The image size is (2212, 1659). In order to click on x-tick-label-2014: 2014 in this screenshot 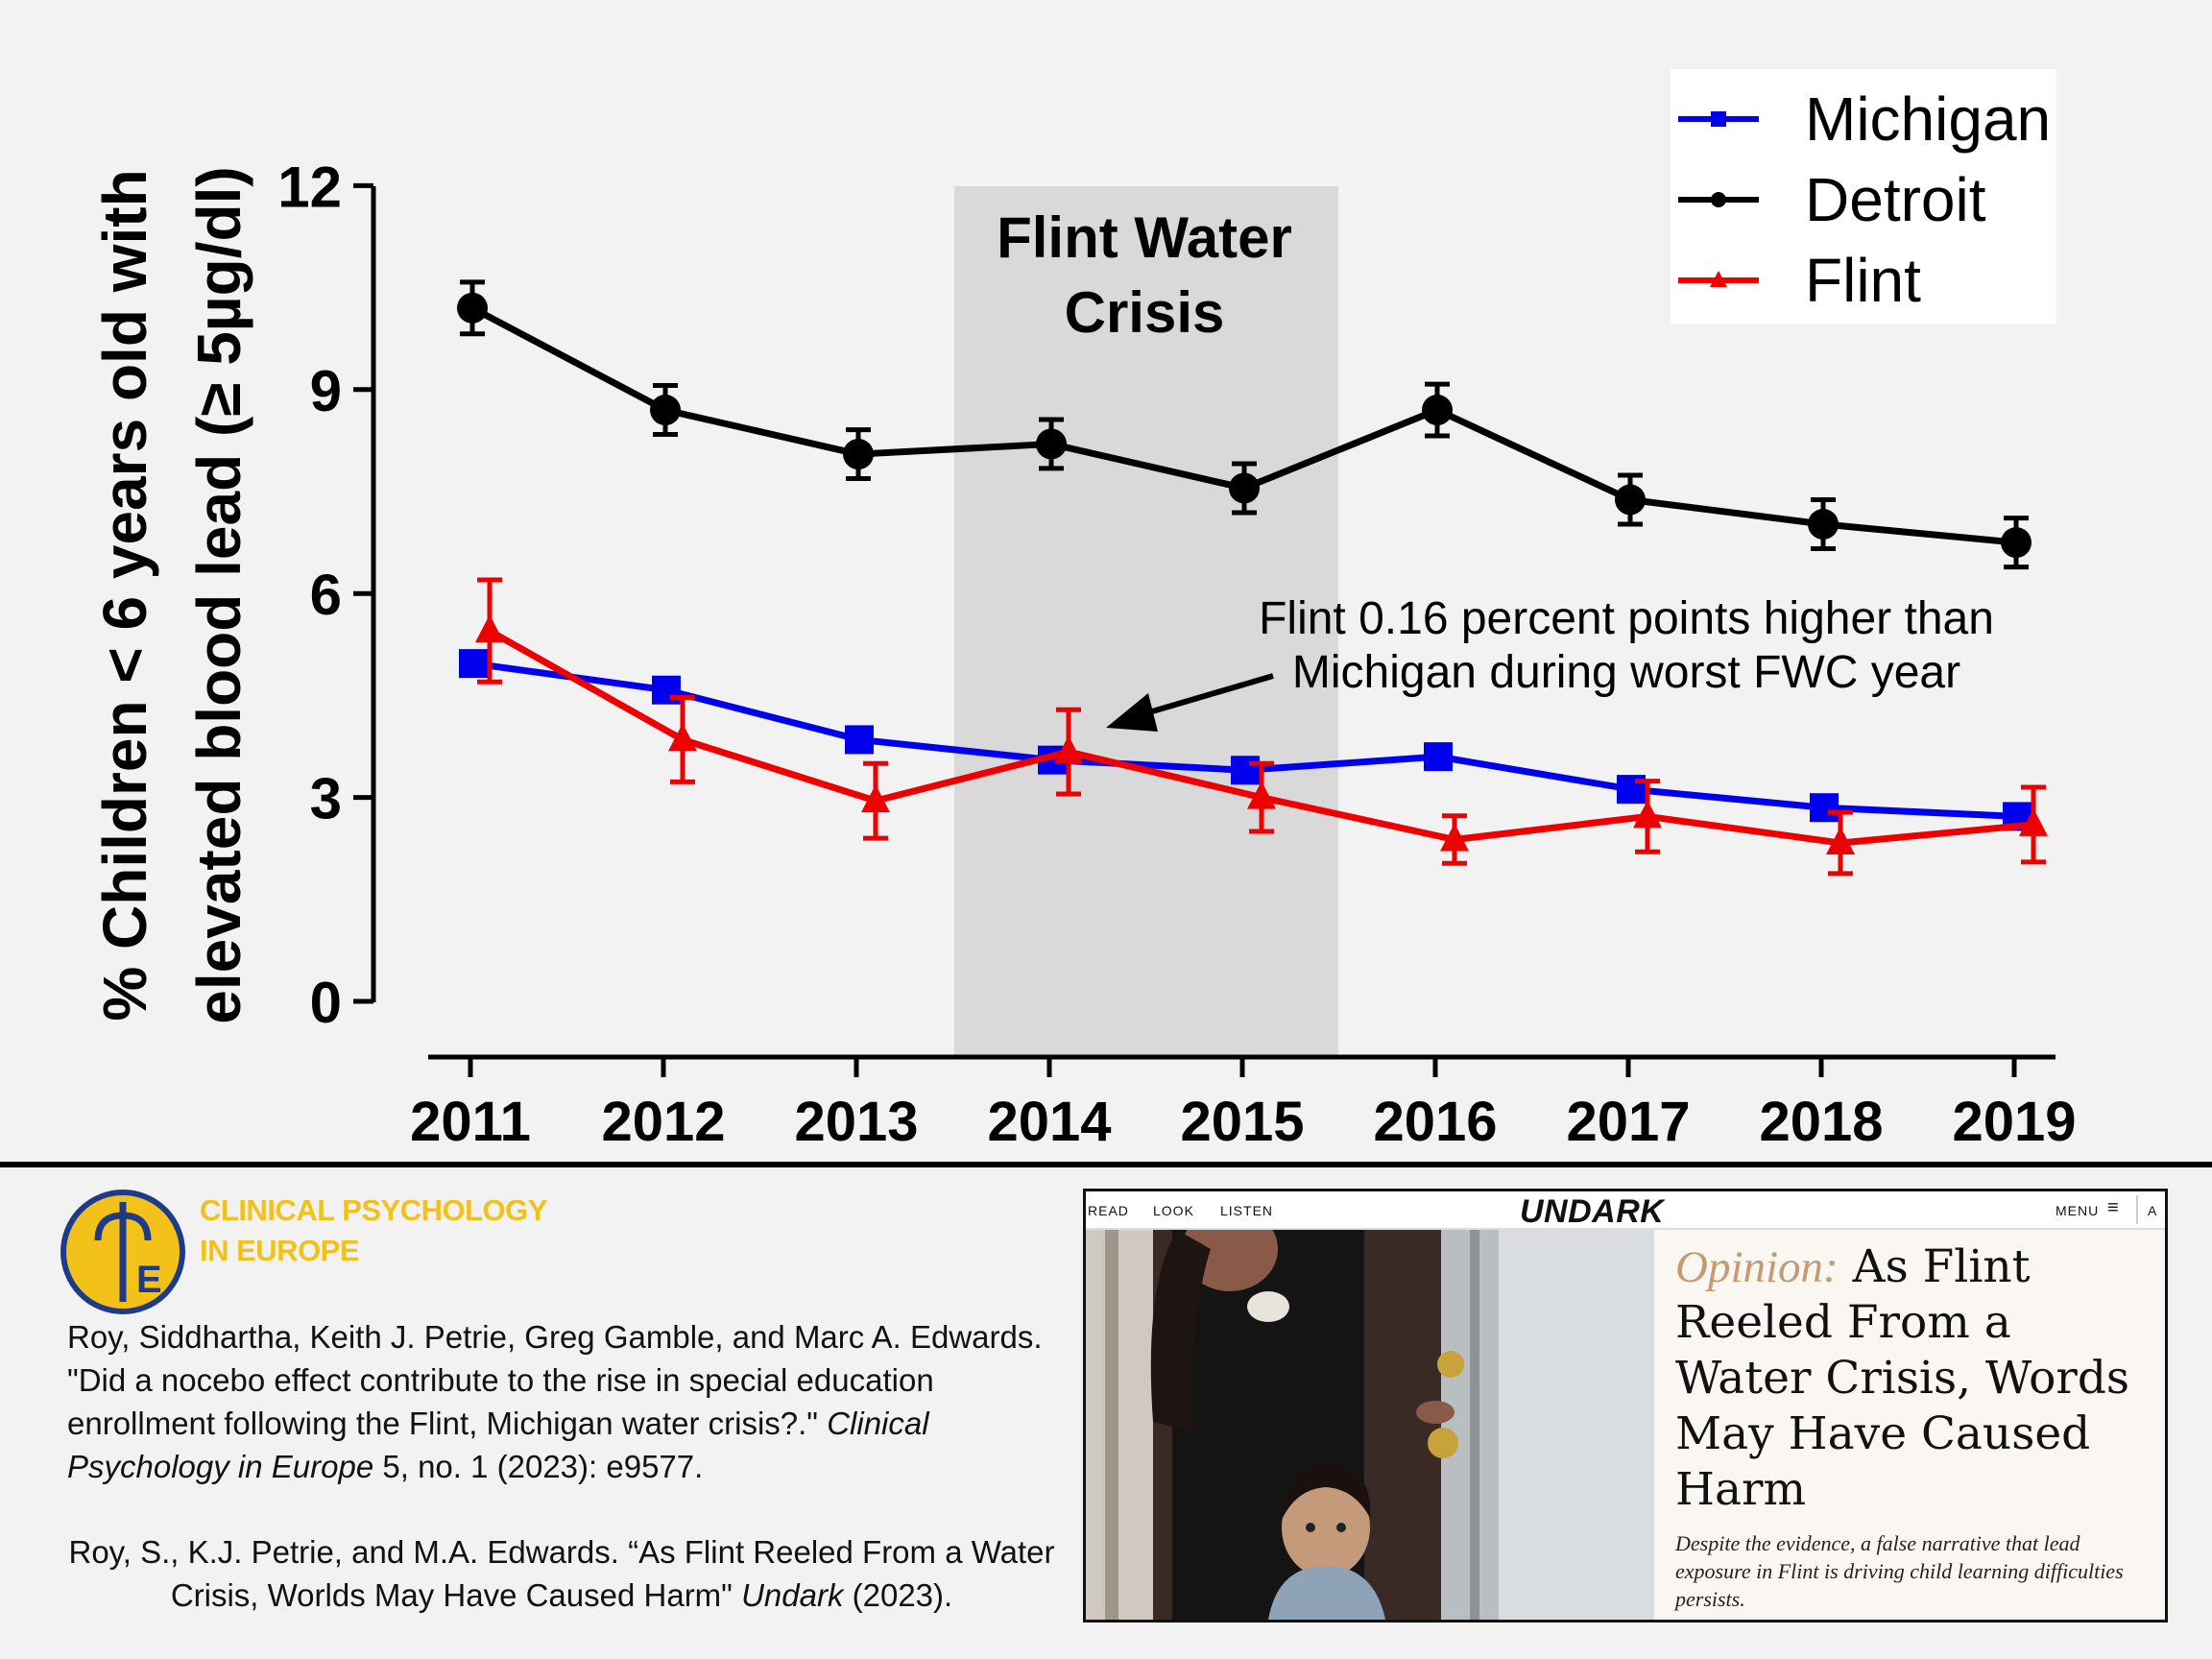, I will do `click(1049, 1122)`.